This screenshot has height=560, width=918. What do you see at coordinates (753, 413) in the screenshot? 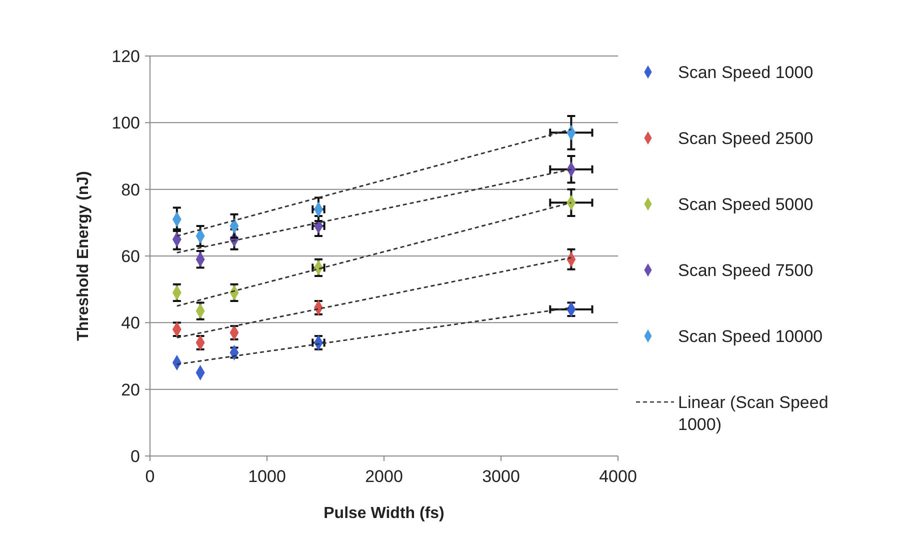
I see `legend-label: Linear (Scan Speed 1000)` at bounding box center [753, 413].